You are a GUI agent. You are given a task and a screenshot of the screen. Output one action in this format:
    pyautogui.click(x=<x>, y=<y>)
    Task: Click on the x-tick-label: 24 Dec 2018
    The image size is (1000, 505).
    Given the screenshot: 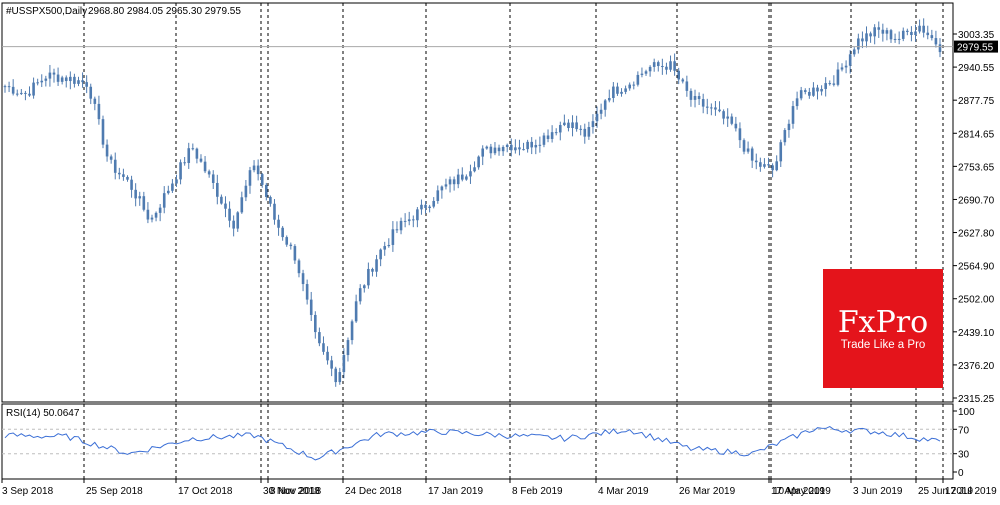 What is the action you would take?
    pyautogui.click(x=373, y=491)
    